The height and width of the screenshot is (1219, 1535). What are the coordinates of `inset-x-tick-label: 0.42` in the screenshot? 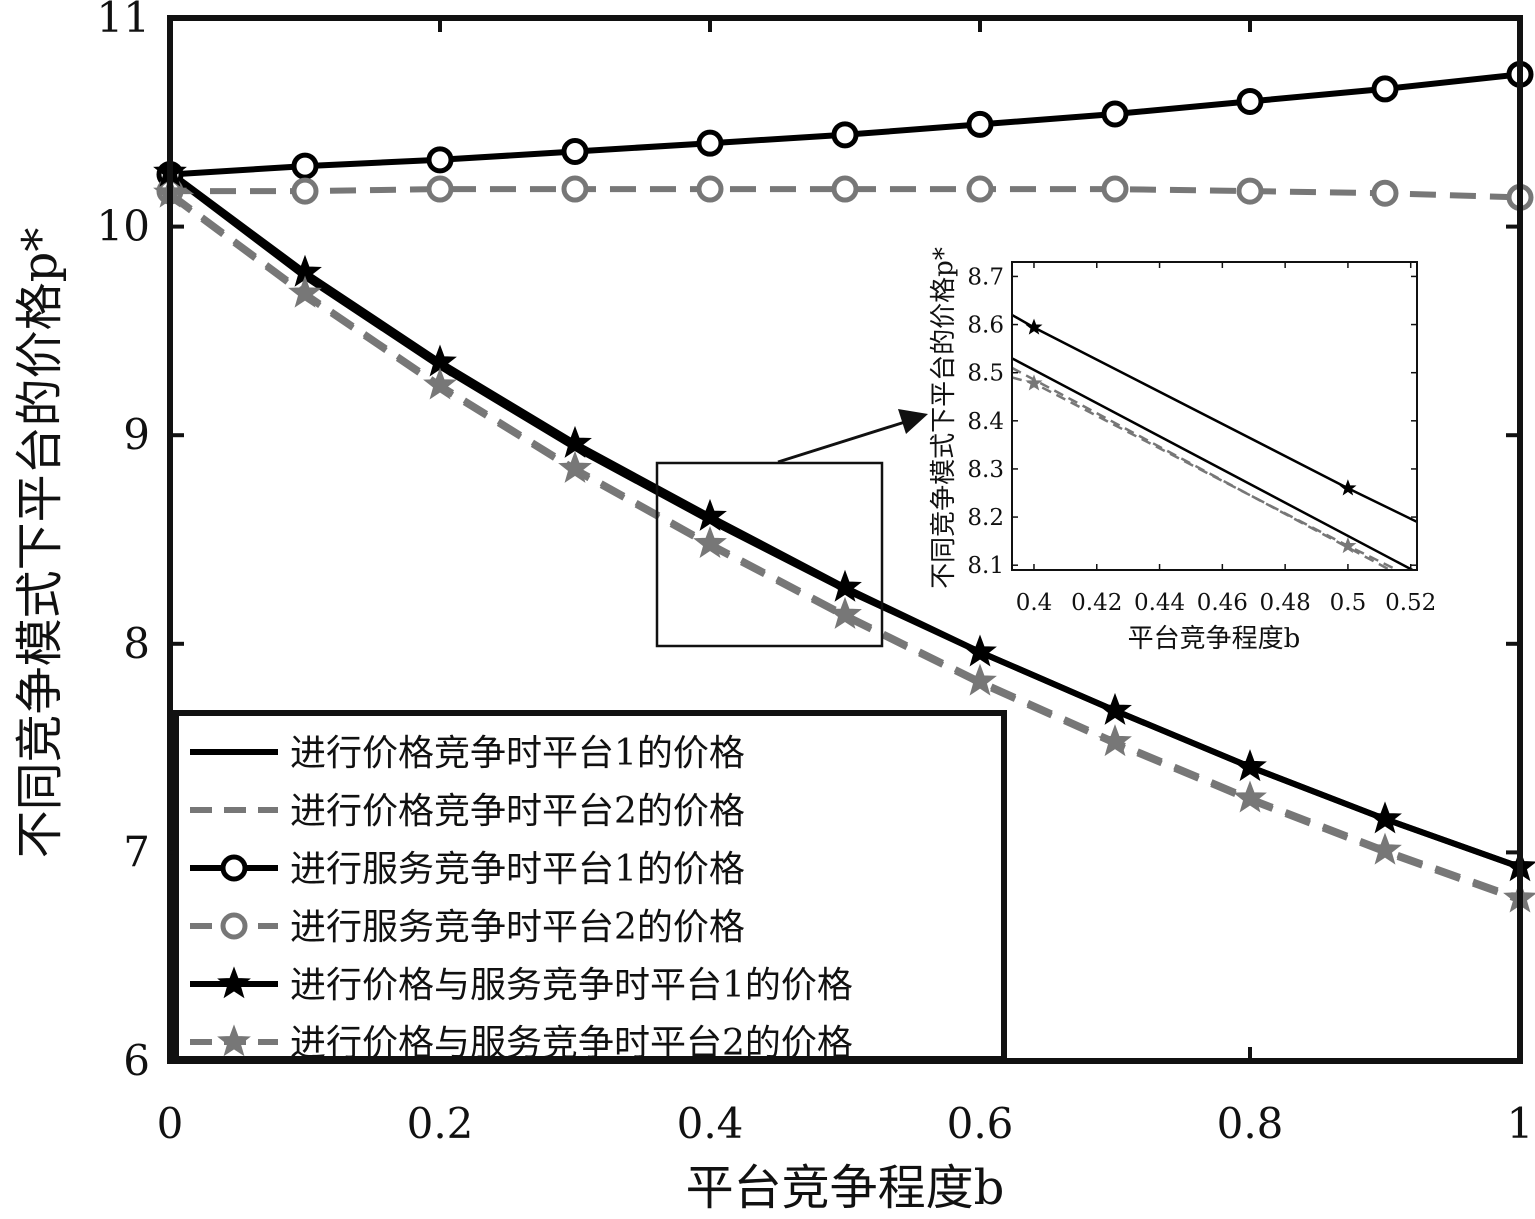 It's located at (1096, 603).